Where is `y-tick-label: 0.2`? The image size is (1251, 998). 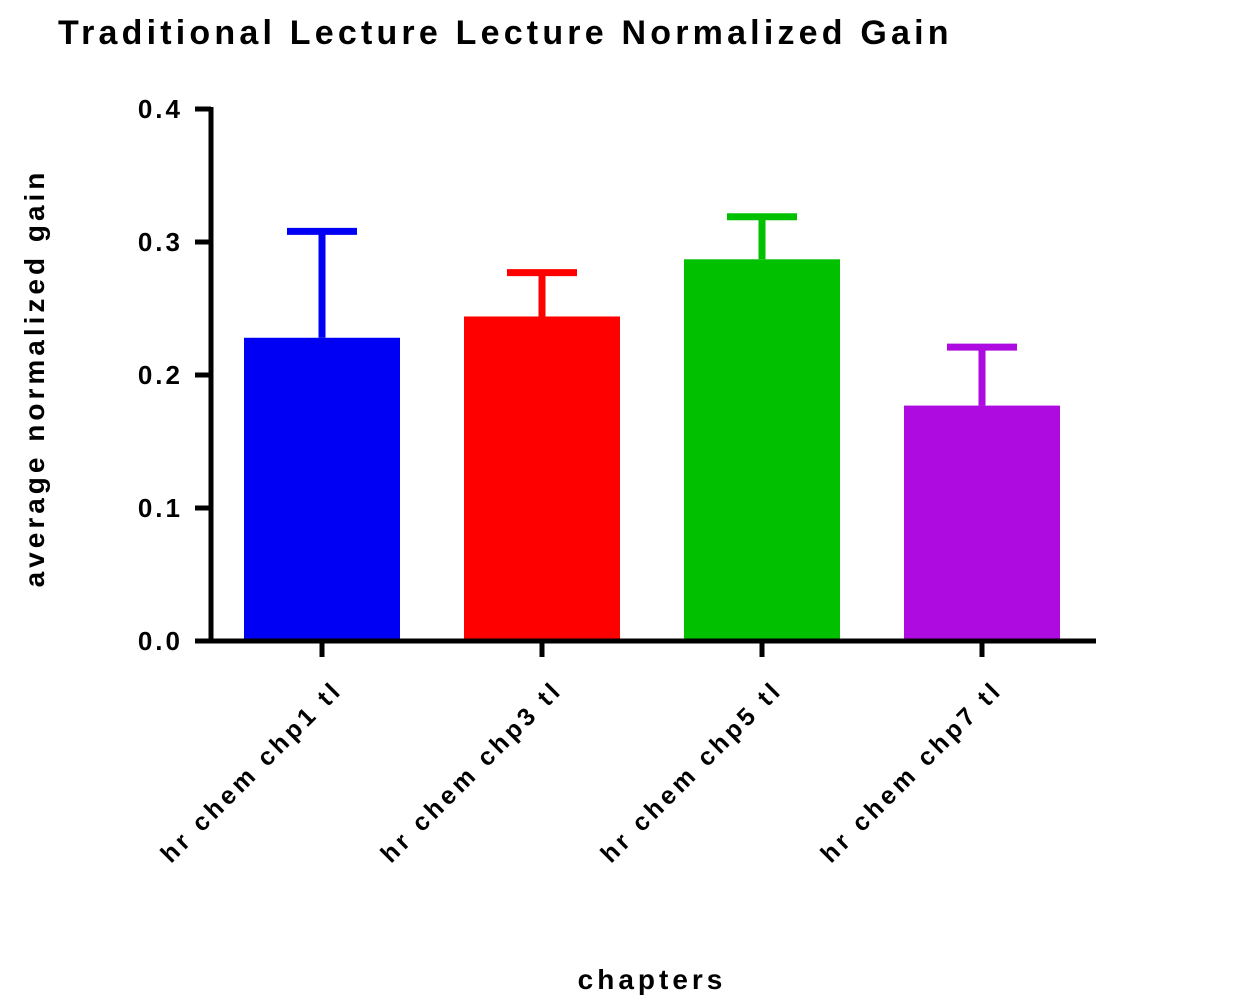 y-tick-label: 0.2 is located at coordinates (160, 375).